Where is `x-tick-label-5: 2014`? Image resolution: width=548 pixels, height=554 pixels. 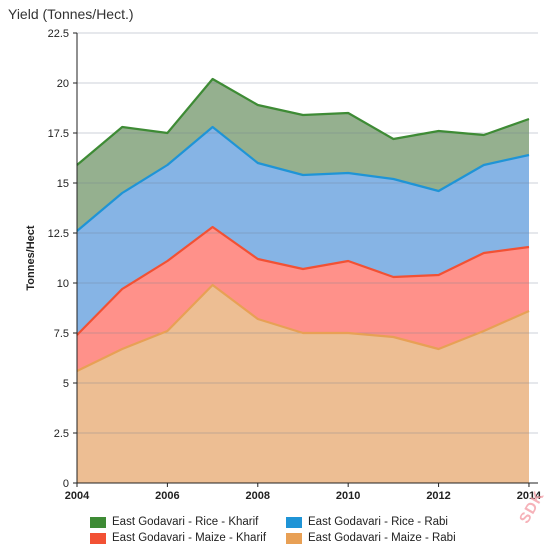 x-tick-label-5: 2014 is located at coordinates (529, 496).